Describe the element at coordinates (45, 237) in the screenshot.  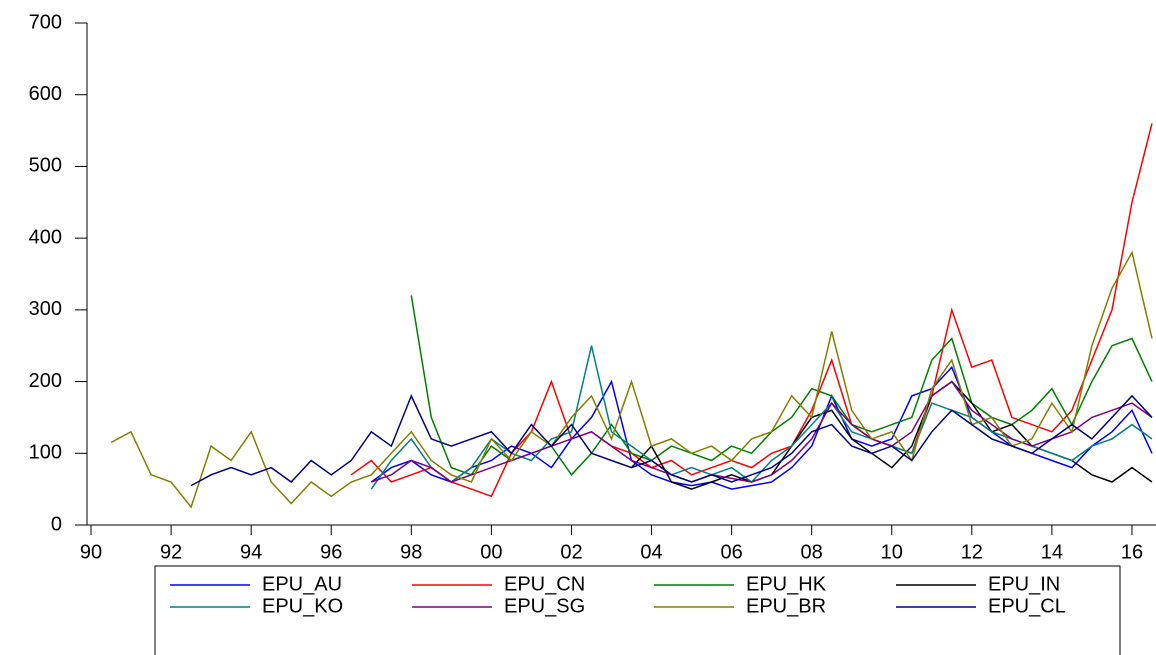
I see `y-tick-label: 400` at that location.